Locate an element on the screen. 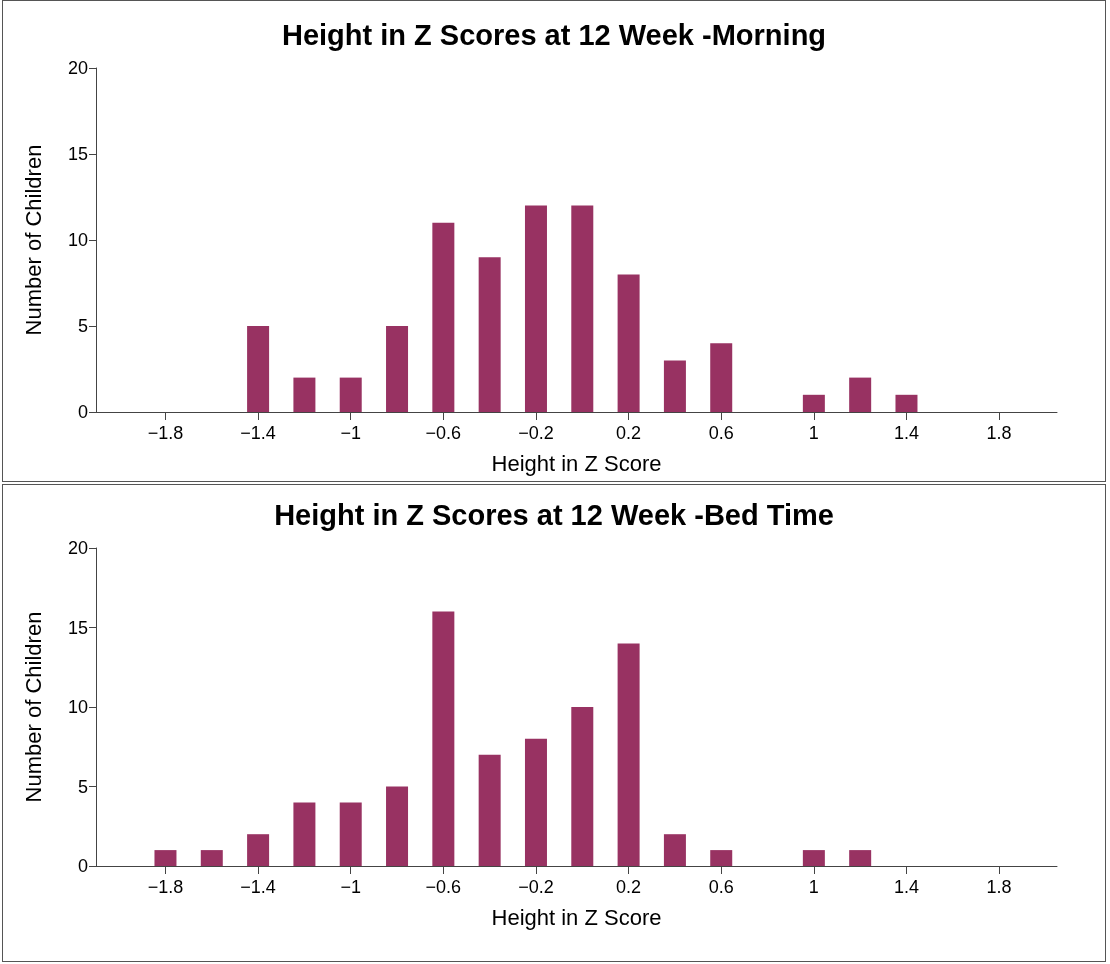 The image size is (1110, 964). chart-title: Height in Z Scores at 12 Week -Morning is located at coordinates (554, 34).